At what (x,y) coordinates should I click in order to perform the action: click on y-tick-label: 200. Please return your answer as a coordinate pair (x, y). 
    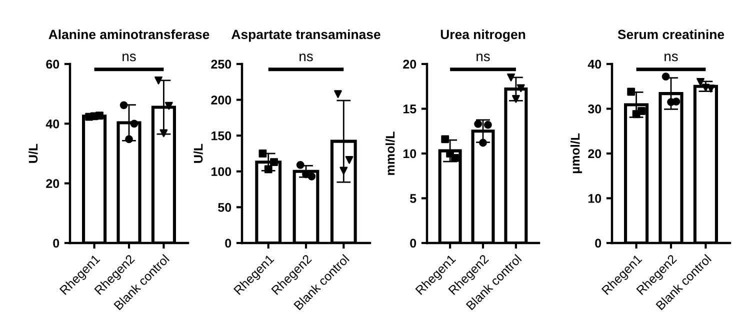
    Looking at the image, I should click on (221, 100).